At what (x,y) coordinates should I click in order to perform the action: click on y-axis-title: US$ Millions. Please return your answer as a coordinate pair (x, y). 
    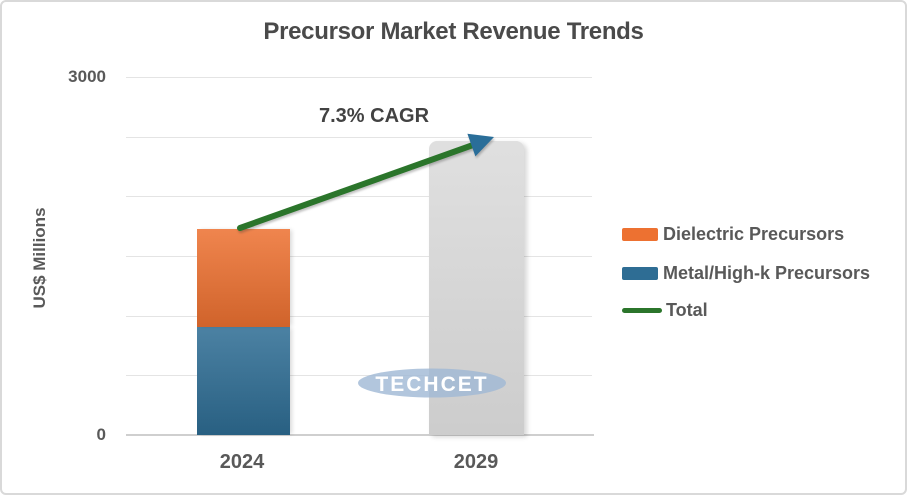
    Looking at the image, I should click on (39, 258).